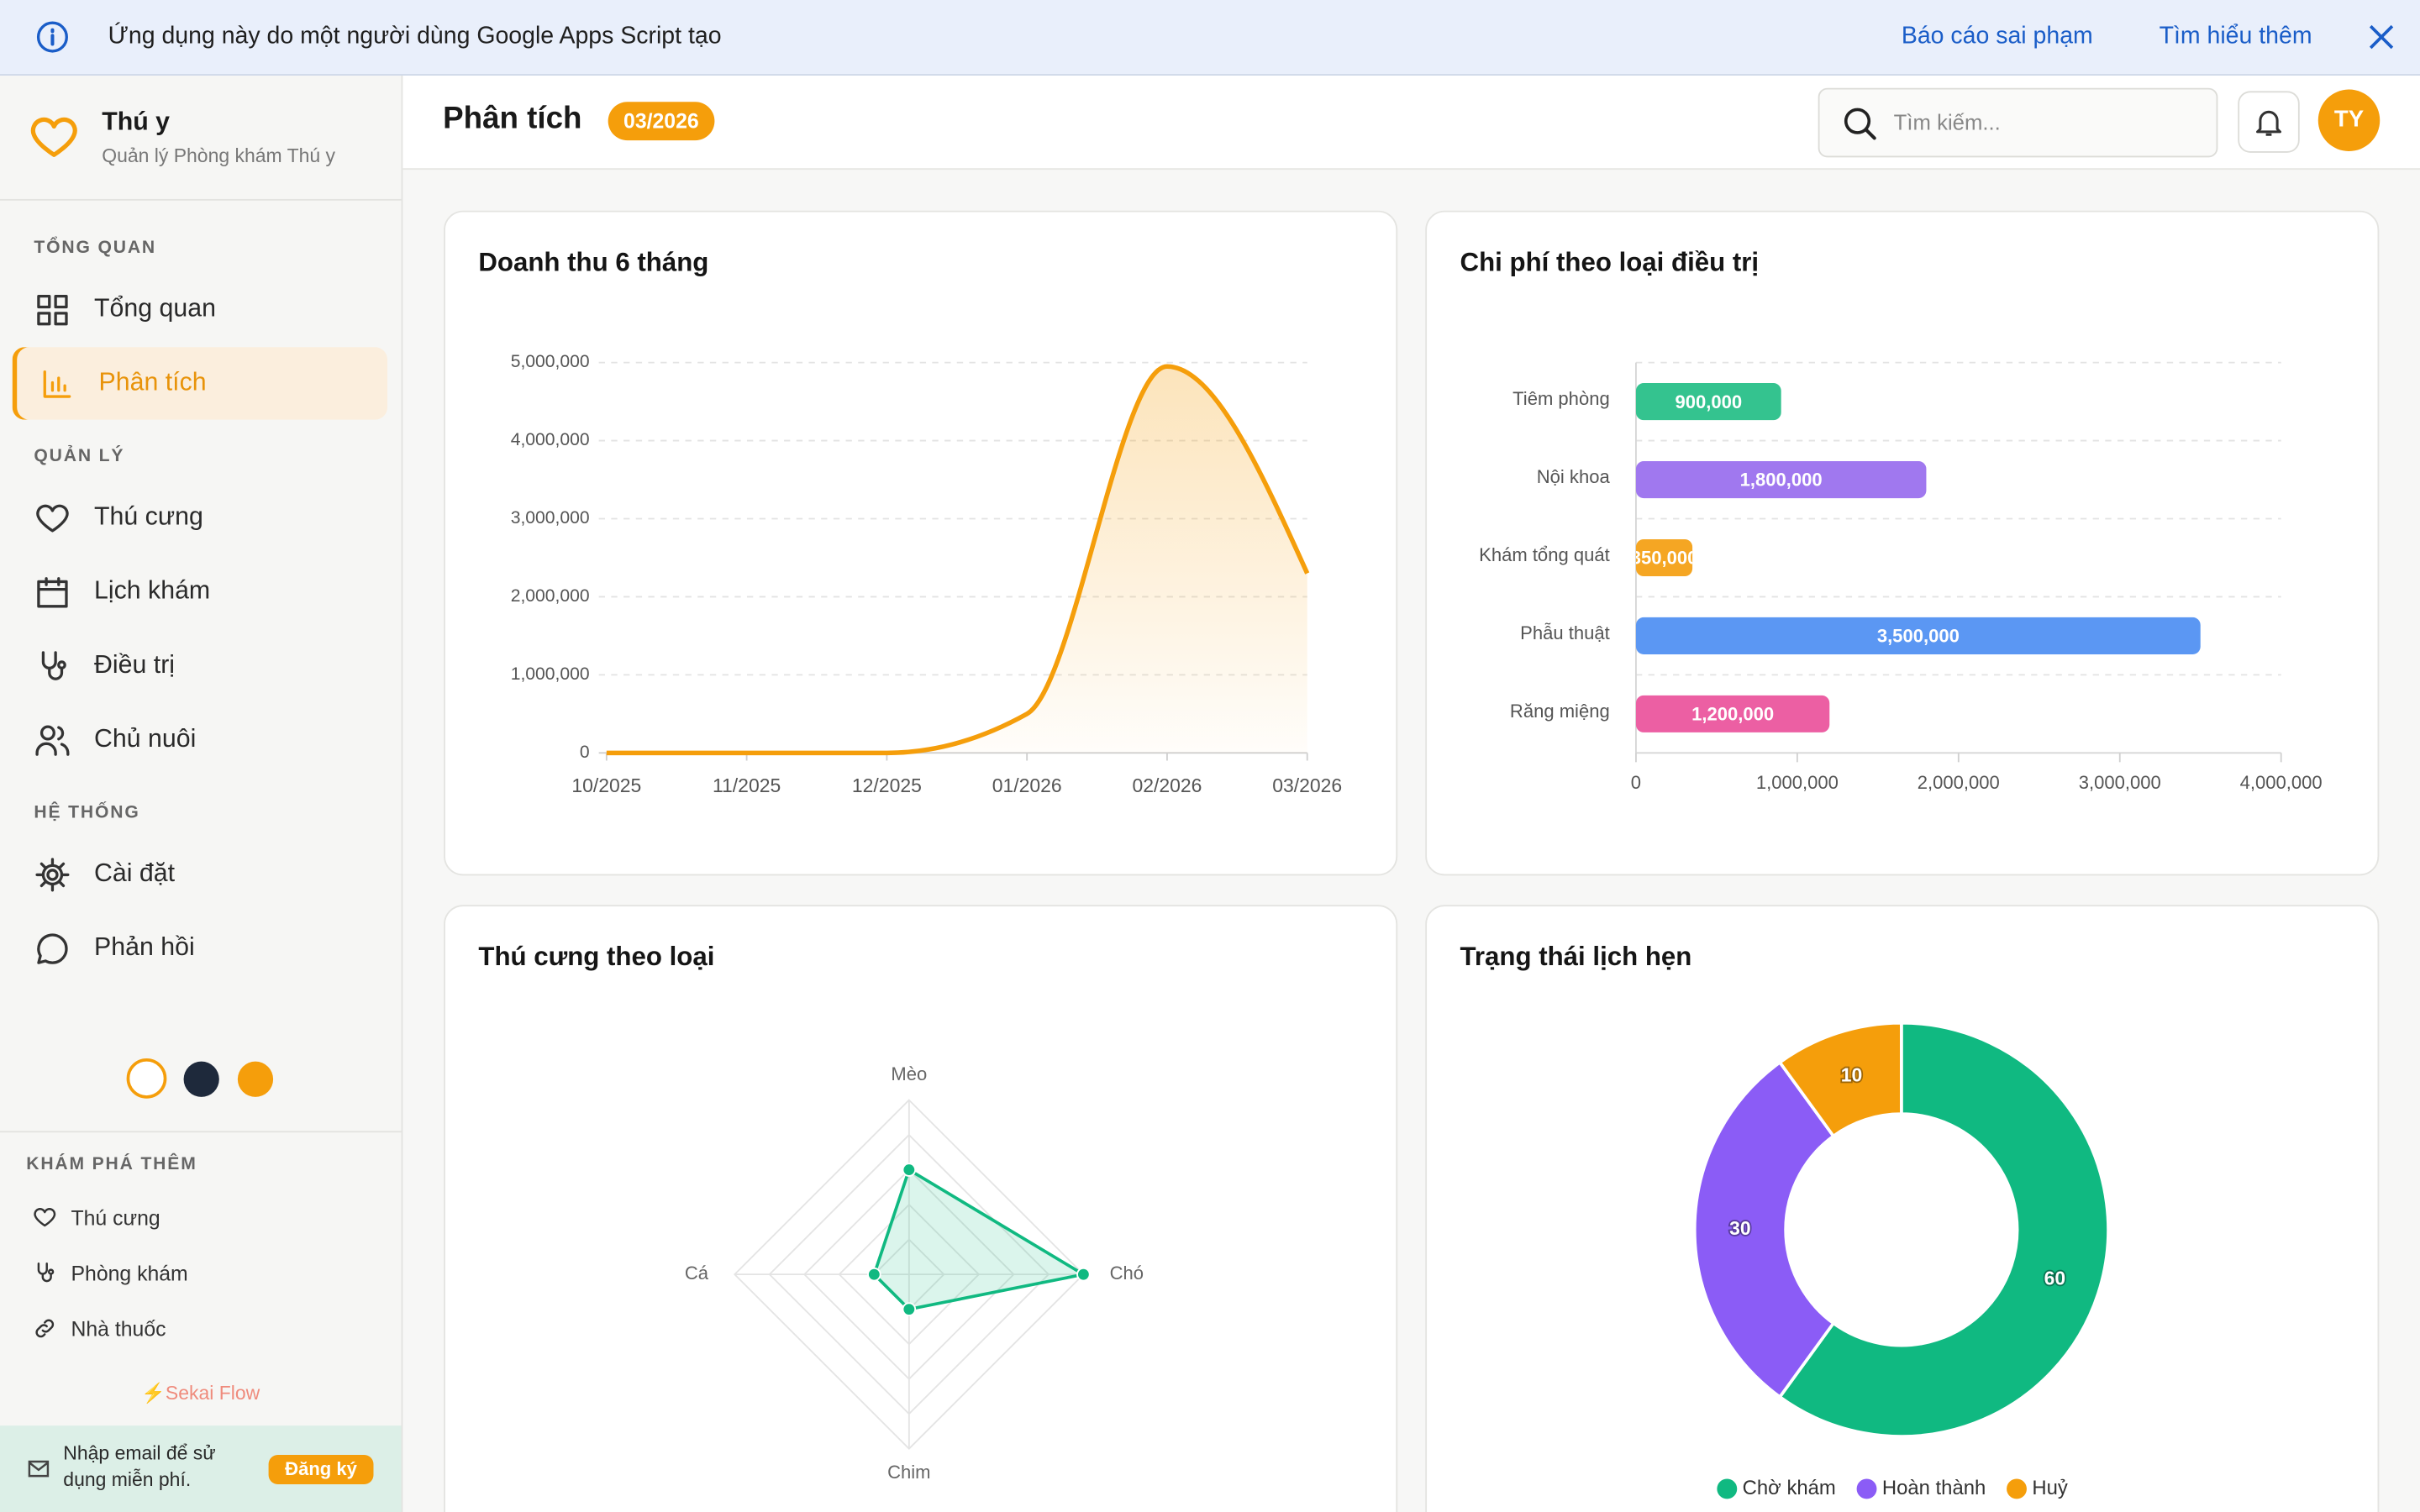 This screenshot has height=1512, width=2420. Describe the element at coordinates (1997, 36) in the screenshot. I see `report-link: Báo cáo sai phạm` at that location.